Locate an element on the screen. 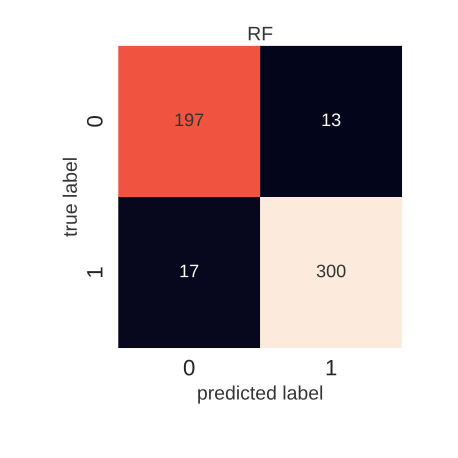  x-axis-title: predicted label is located at coordinates (260, 394).